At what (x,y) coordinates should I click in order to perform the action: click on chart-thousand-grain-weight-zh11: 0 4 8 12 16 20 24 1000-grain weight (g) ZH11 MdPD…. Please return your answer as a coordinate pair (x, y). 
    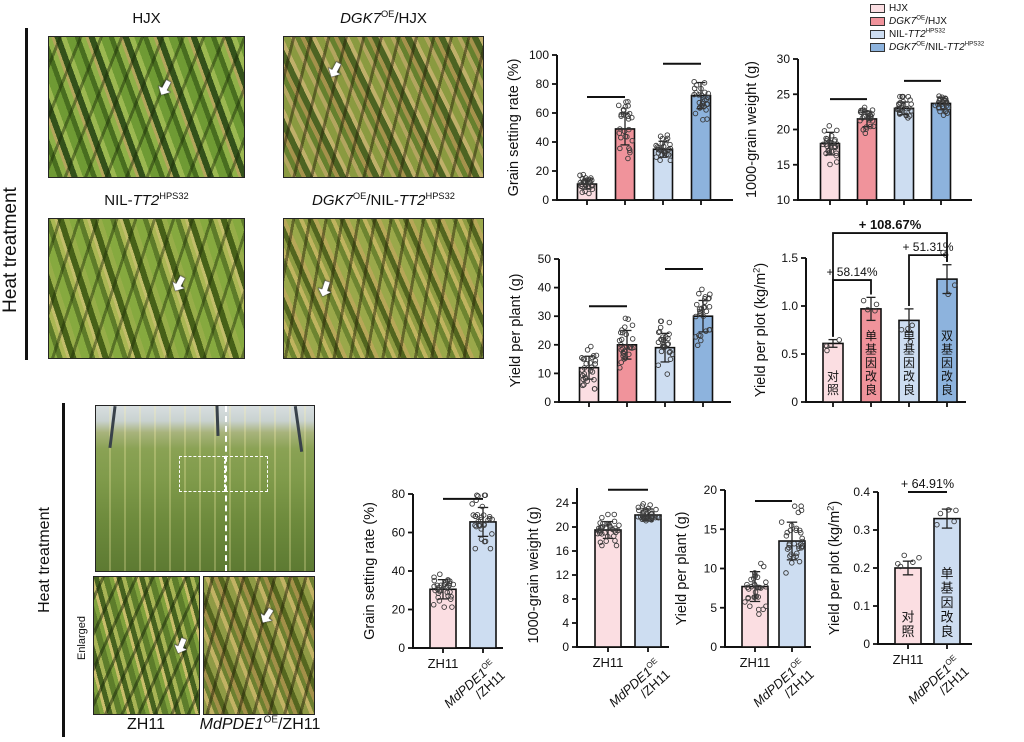
    Looking at the image, I should click on (607, 603).